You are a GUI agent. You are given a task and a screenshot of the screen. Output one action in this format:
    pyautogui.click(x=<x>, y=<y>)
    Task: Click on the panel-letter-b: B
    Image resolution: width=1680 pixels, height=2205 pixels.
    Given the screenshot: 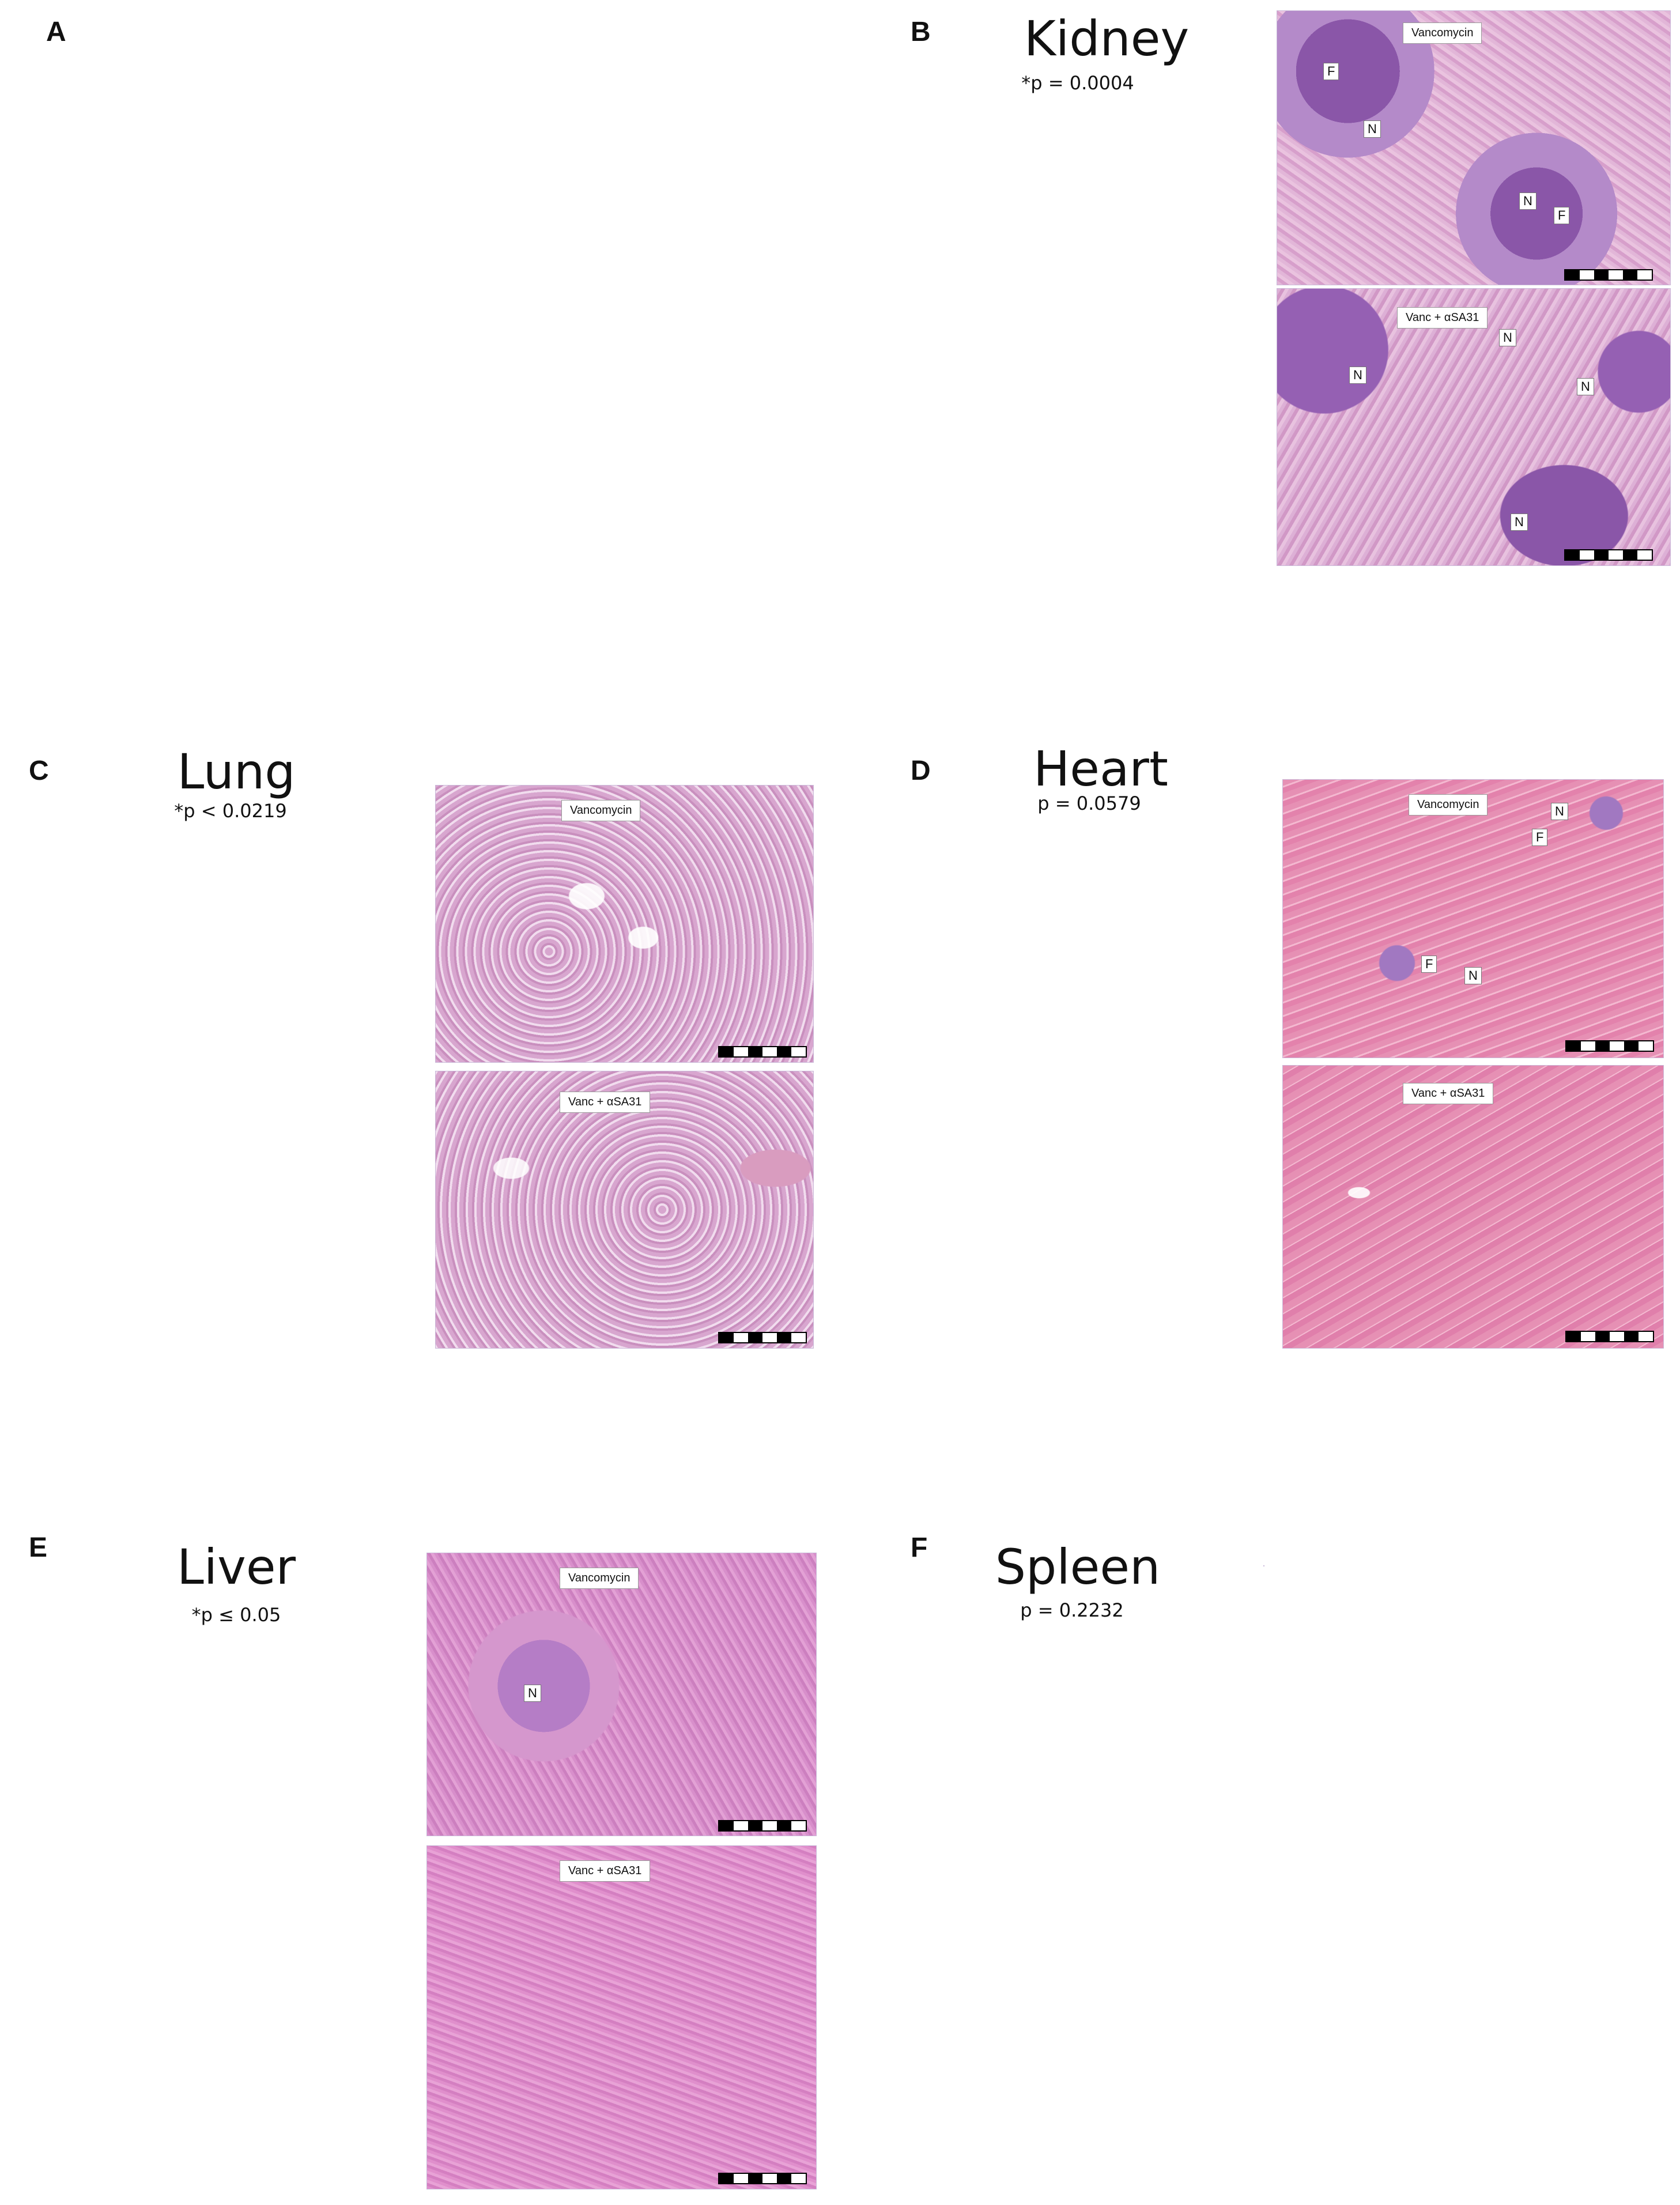 What is the action you would take?
    pyautogui.click(x=921, y=32)
    